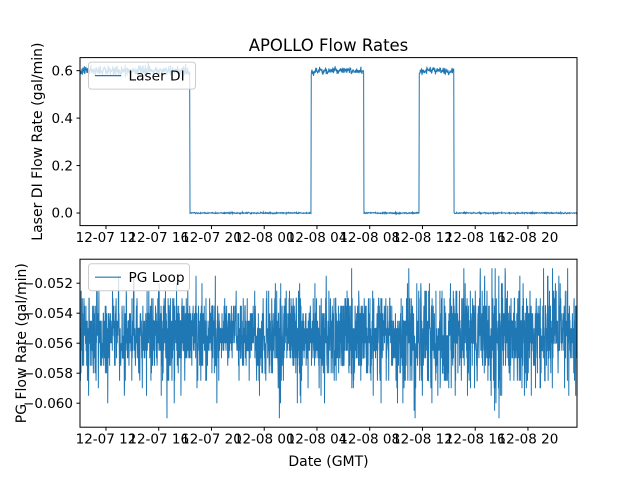  I want to click on pg-loop-legend: PG Loop, so click(139, 277).